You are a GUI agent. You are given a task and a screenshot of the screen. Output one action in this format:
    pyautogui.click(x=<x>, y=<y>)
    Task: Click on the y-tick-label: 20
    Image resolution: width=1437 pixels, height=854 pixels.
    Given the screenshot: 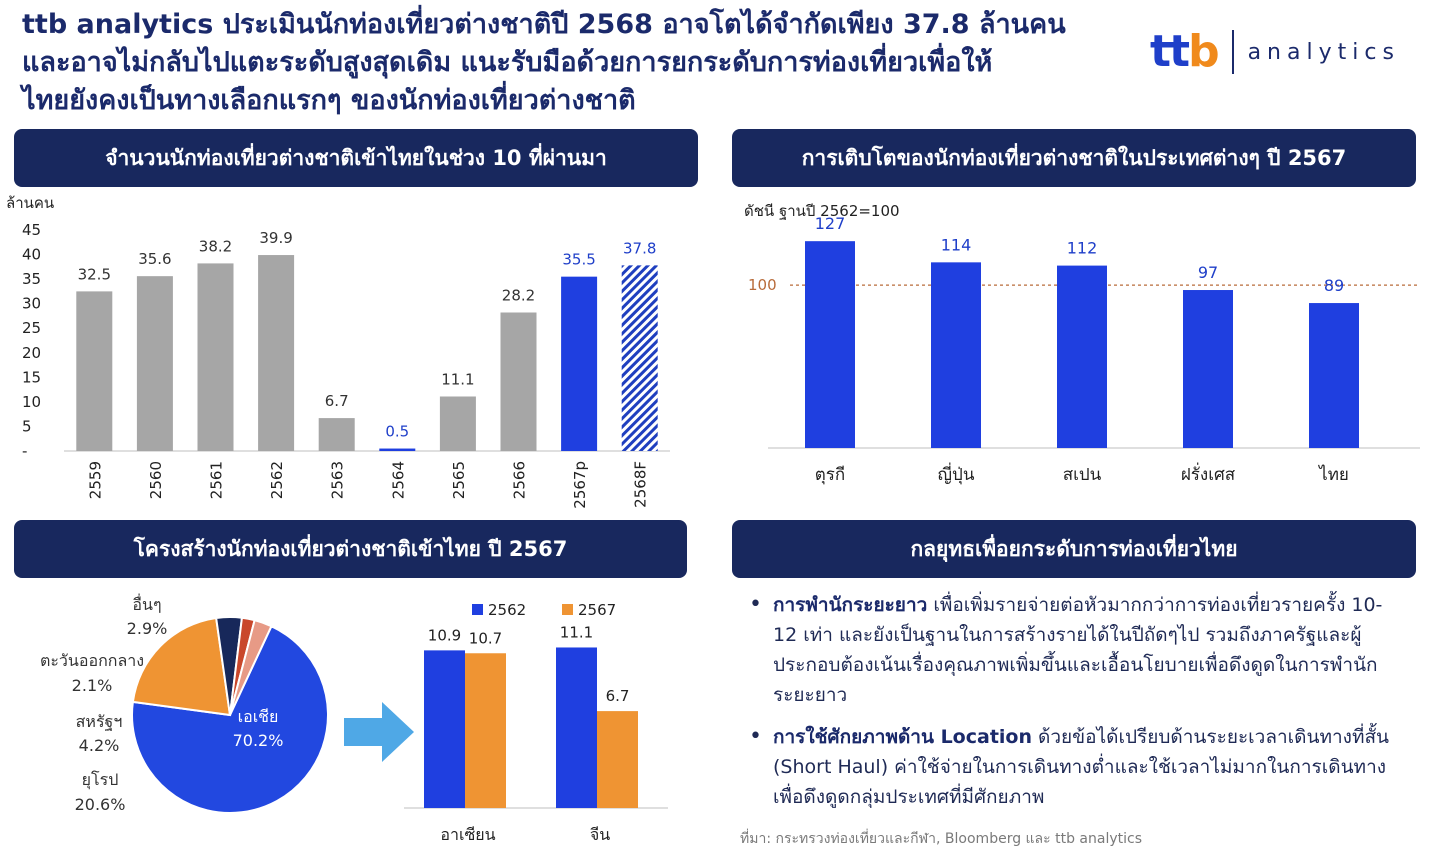 What is the action you would take?
    pyautogui.click(x=31, y=353)
    